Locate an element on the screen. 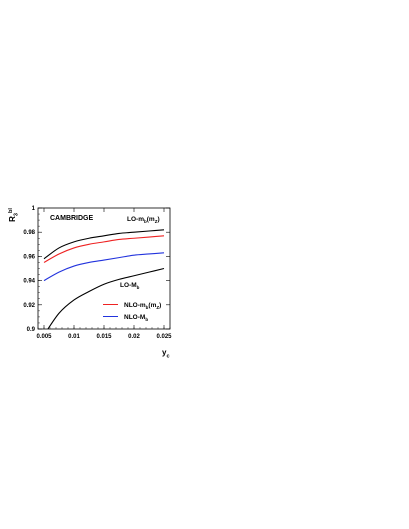 This screenshot has height=529, width=409. y-tick-label-4: 0.98 is located at coordinates (29, 233).